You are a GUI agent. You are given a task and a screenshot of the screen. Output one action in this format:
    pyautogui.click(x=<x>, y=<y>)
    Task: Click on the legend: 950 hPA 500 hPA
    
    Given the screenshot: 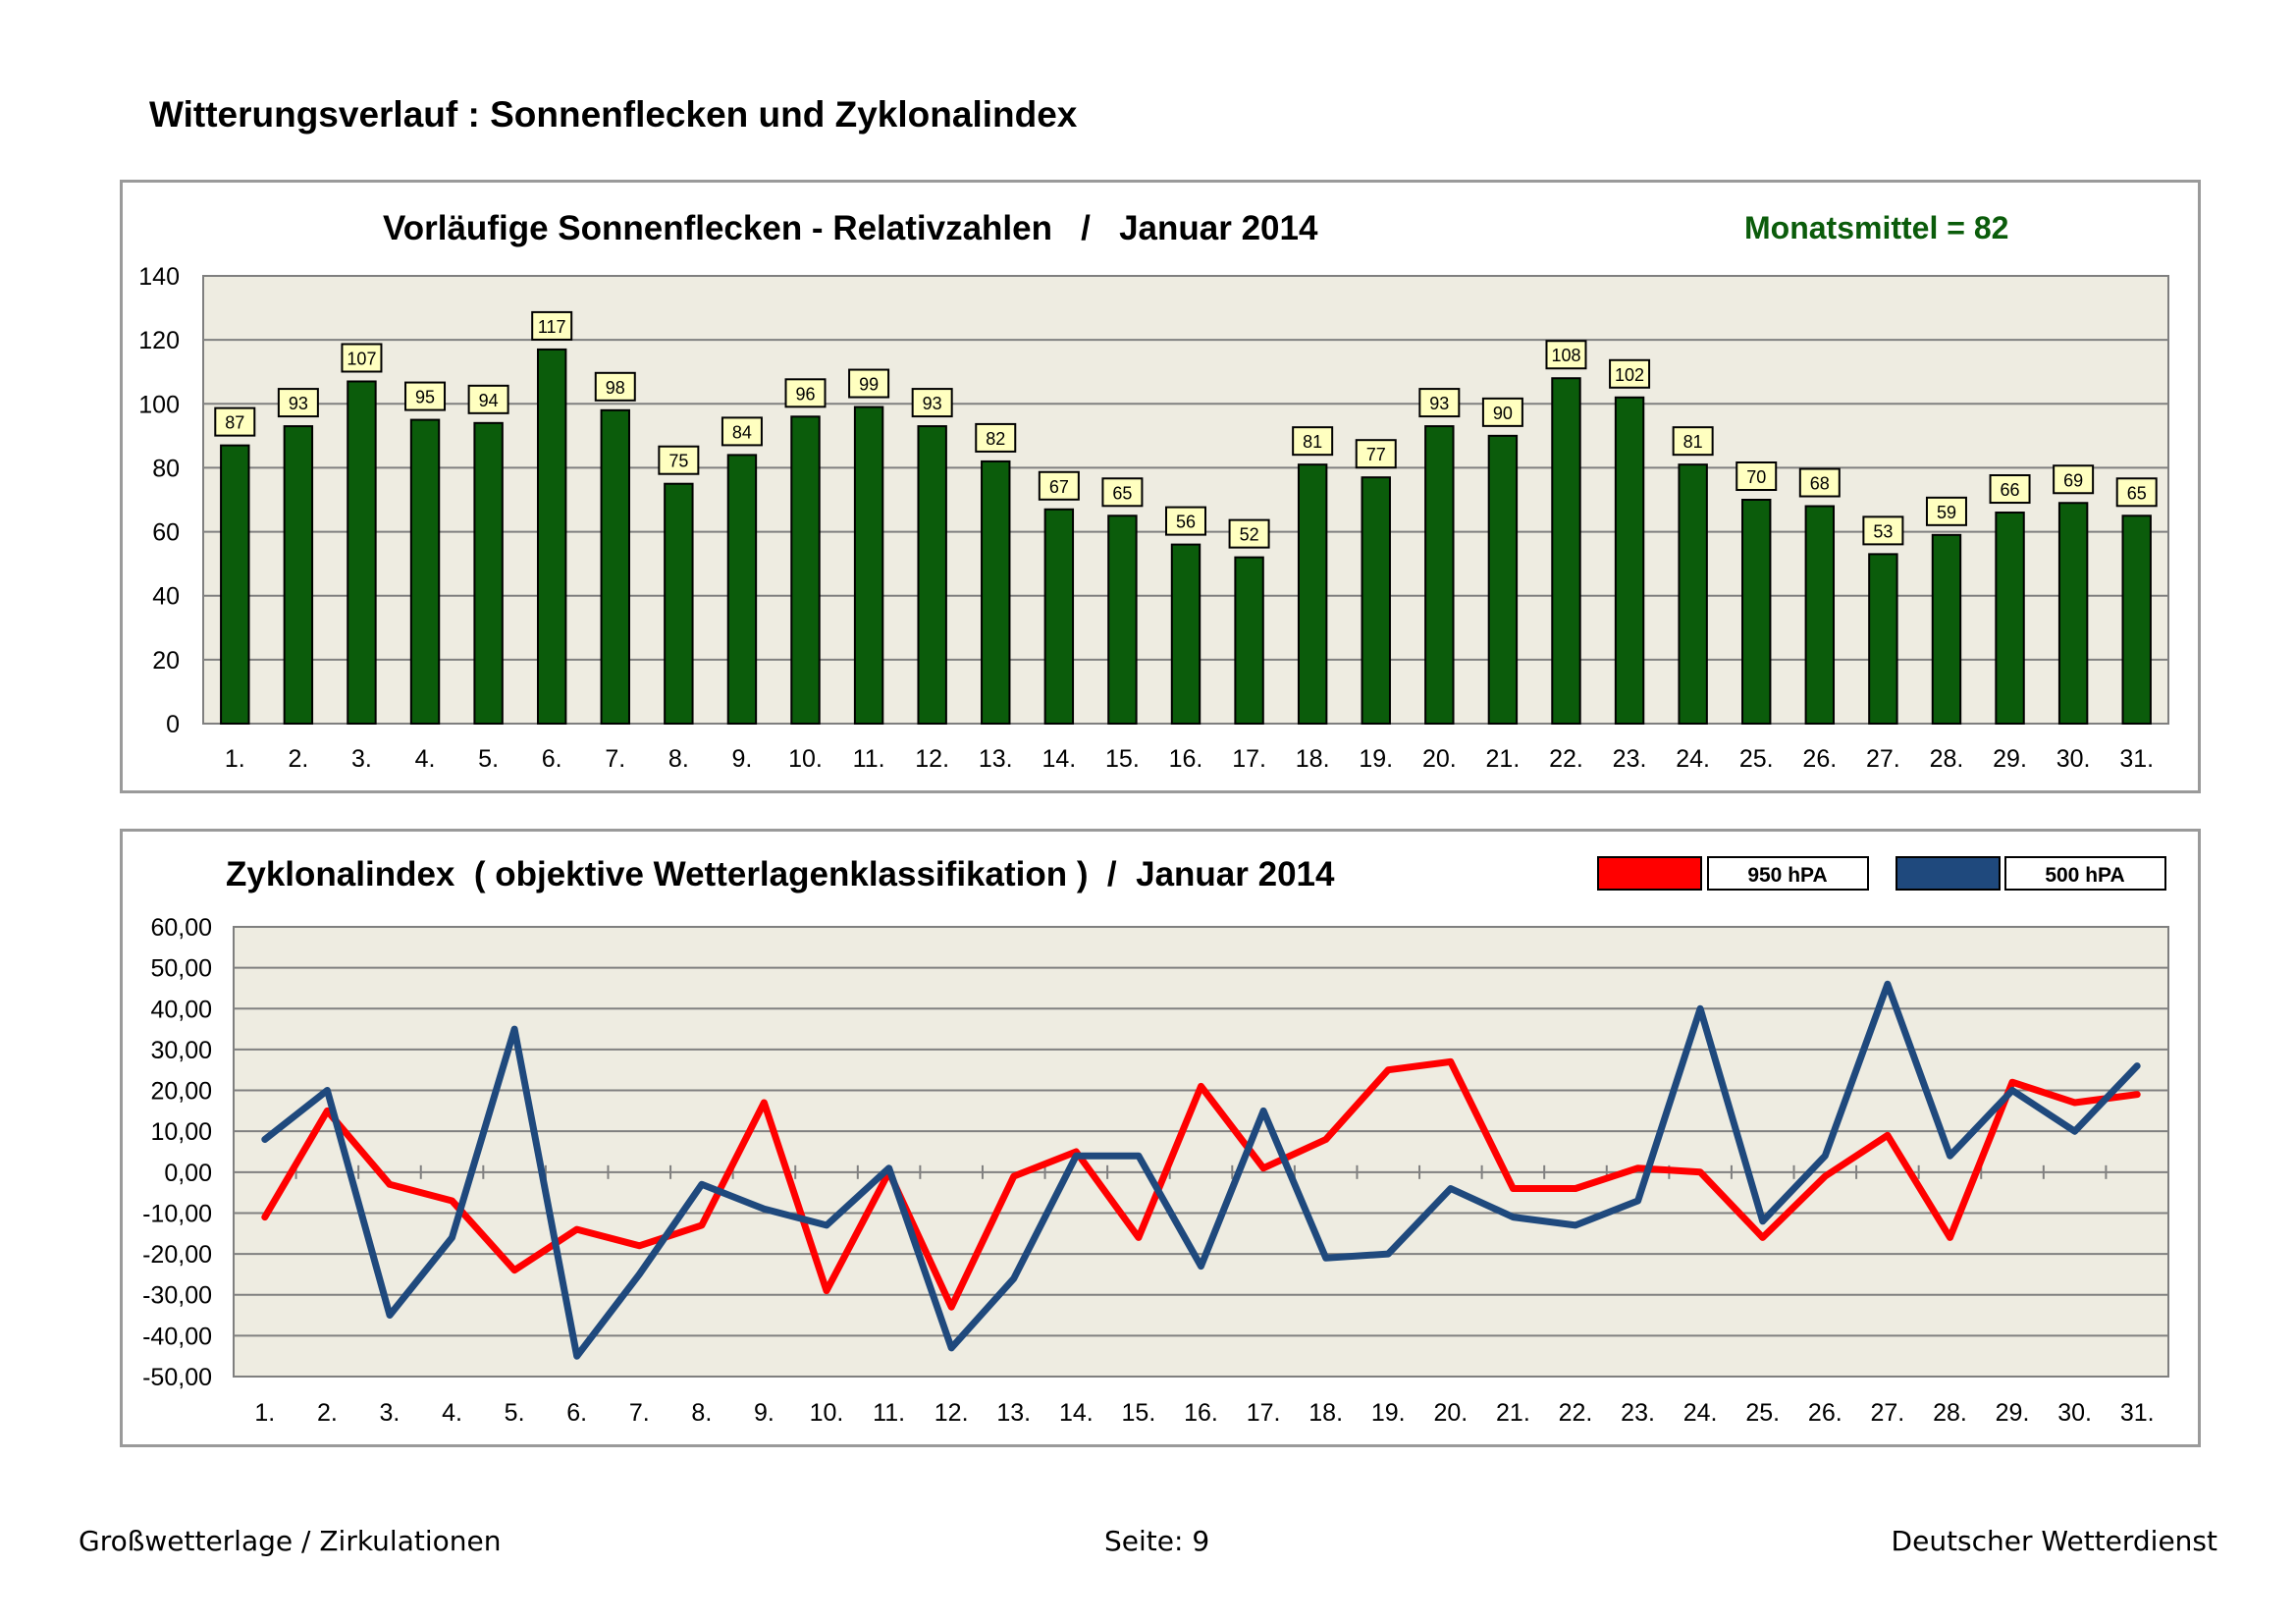 What is the action you would take?
    pyautogui.click(x=1881, y=873)
    